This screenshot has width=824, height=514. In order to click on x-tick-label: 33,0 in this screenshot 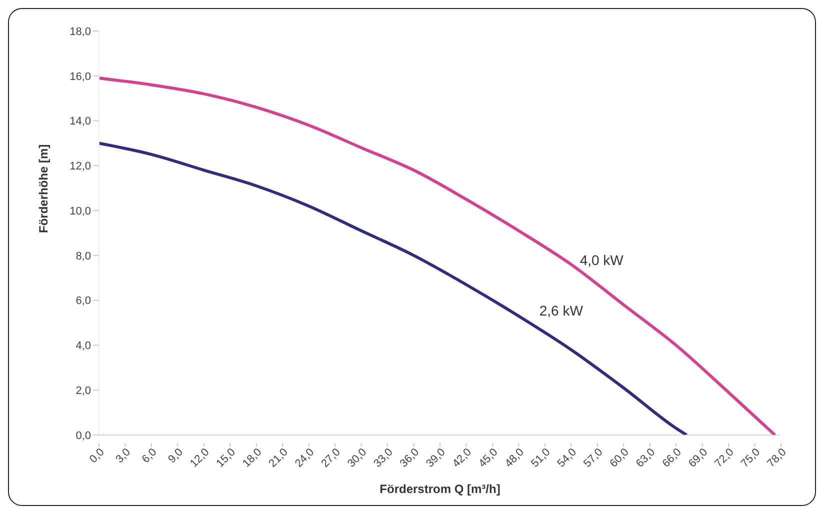, I will do `click(384, 458)`.